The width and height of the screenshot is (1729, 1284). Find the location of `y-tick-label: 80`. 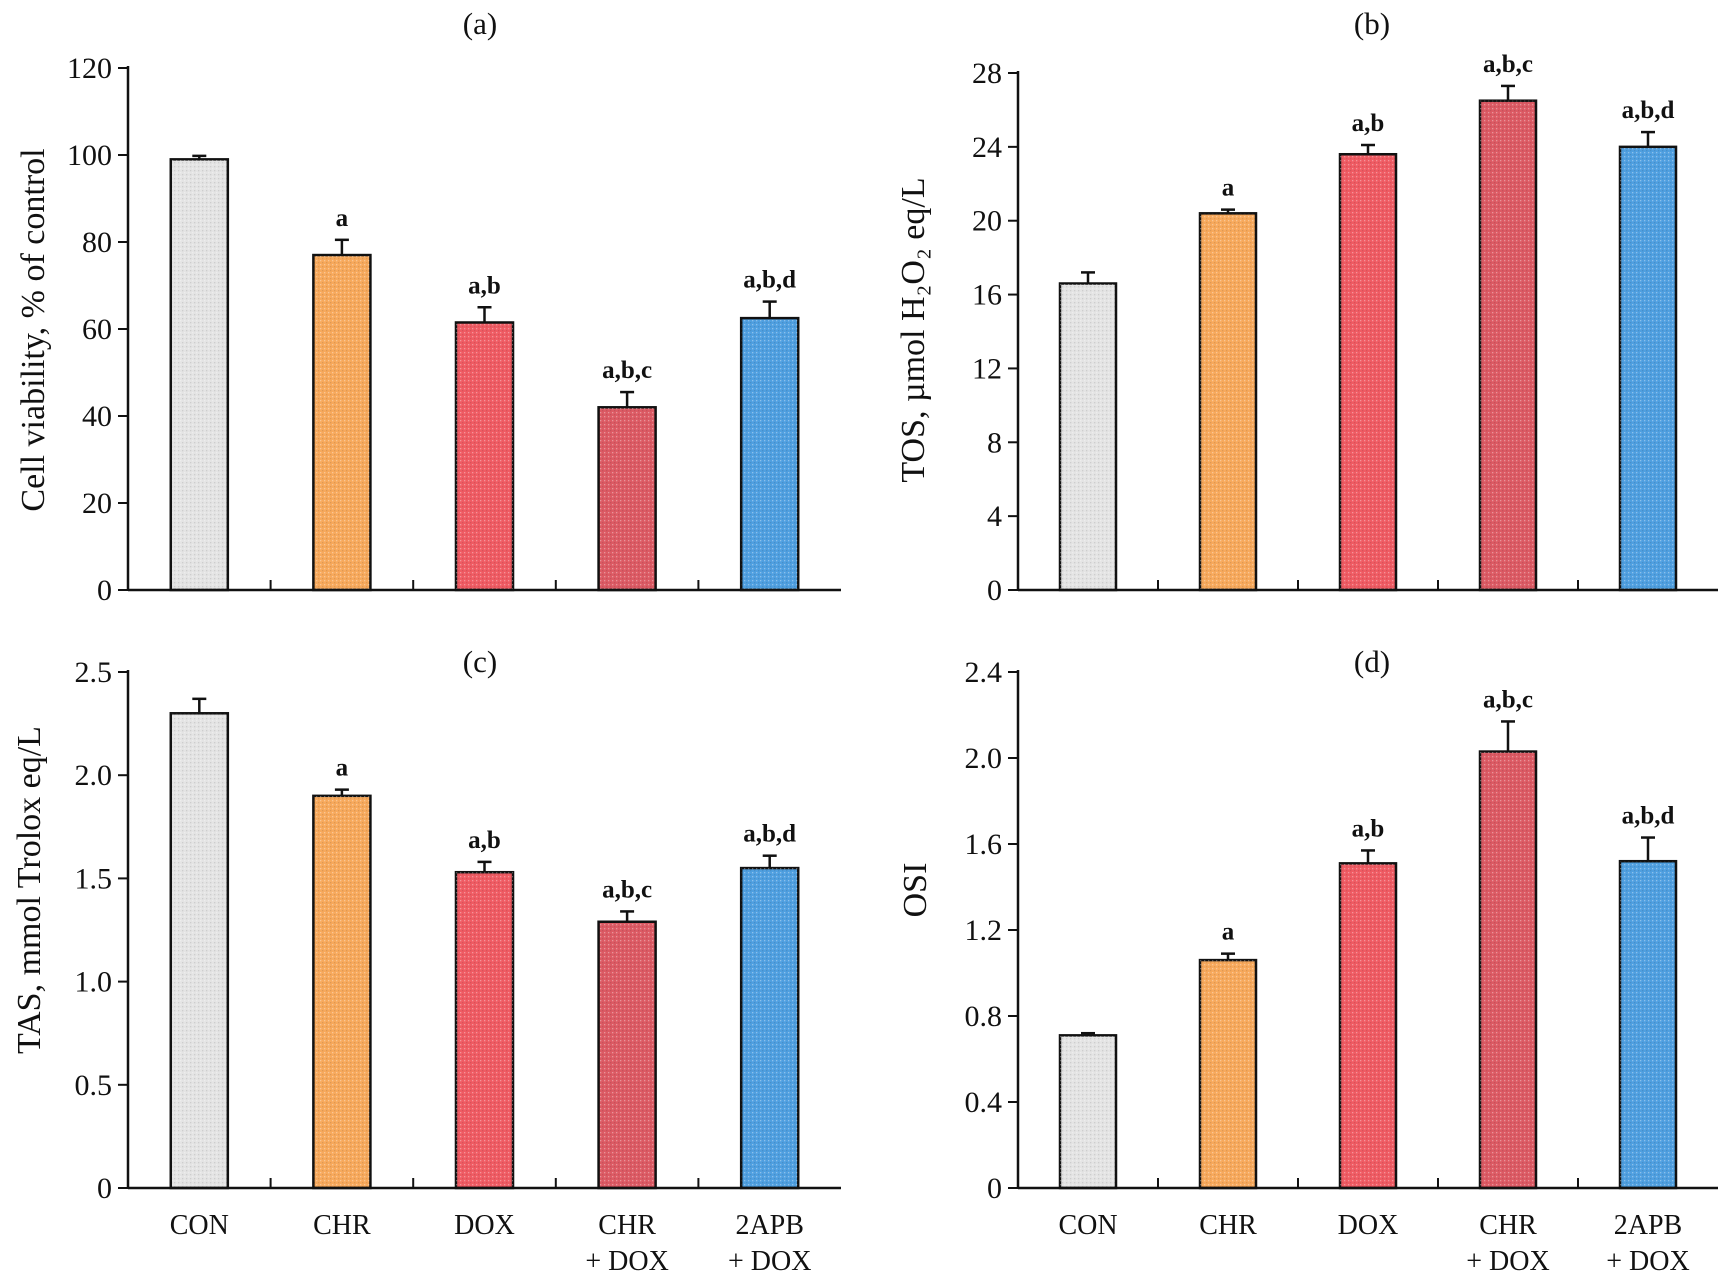

y-tick-label: 80 is located at coordinates (97, 242).